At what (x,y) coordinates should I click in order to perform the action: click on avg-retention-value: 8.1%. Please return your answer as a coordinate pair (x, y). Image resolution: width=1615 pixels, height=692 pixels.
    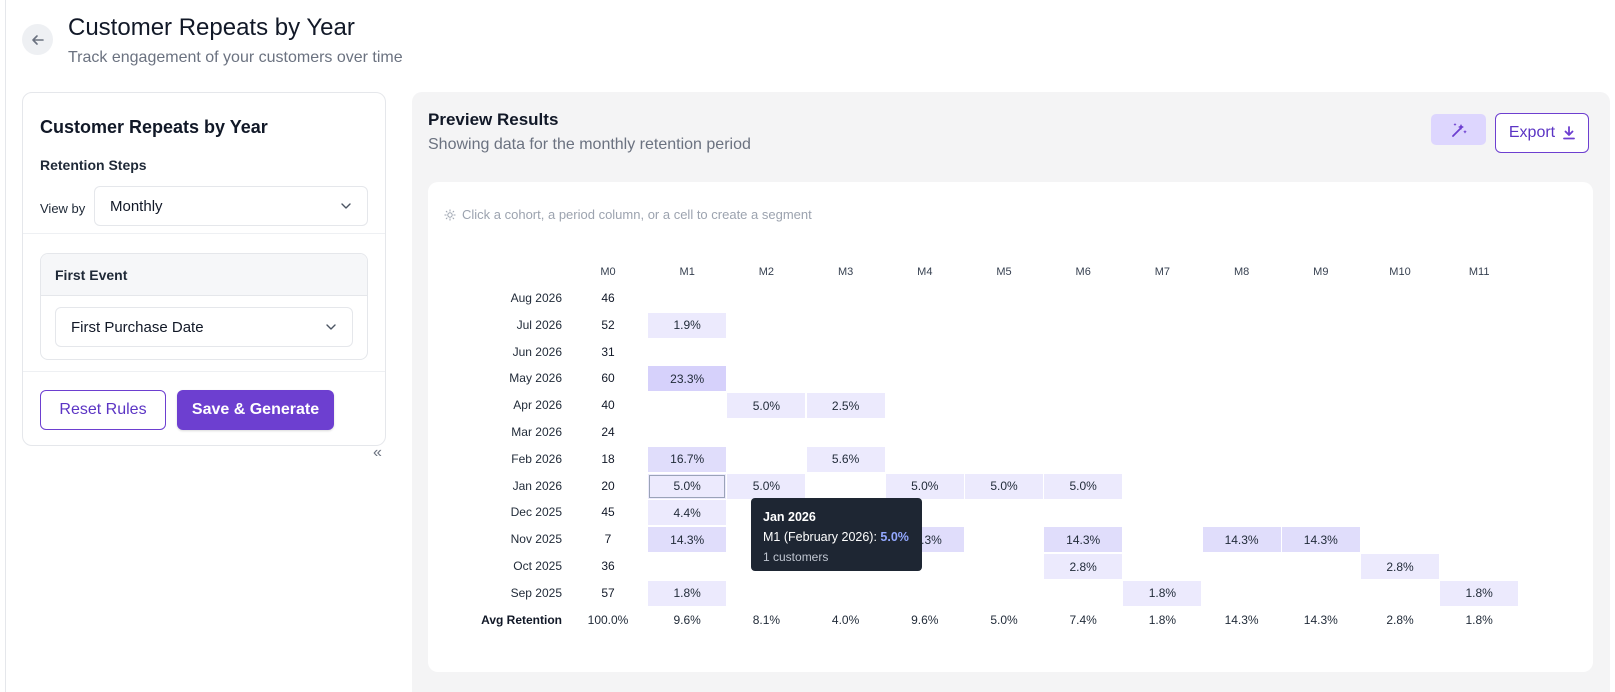
    Looking at the image, I should click on (766, 619).